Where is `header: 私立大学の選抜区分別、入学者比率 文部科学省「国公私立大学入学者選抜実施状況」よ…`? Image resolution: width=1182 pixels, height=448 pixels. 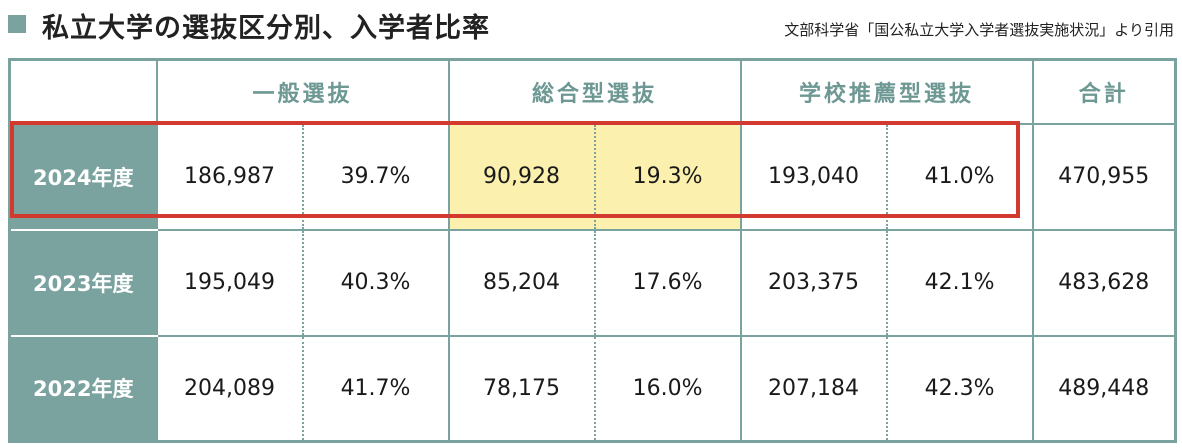 header: 私立大学の選抜区分別、入学者比率 文部科学省「国公私立大学入学者選抜実施状況」よ… is located at coordinates (591, 27).